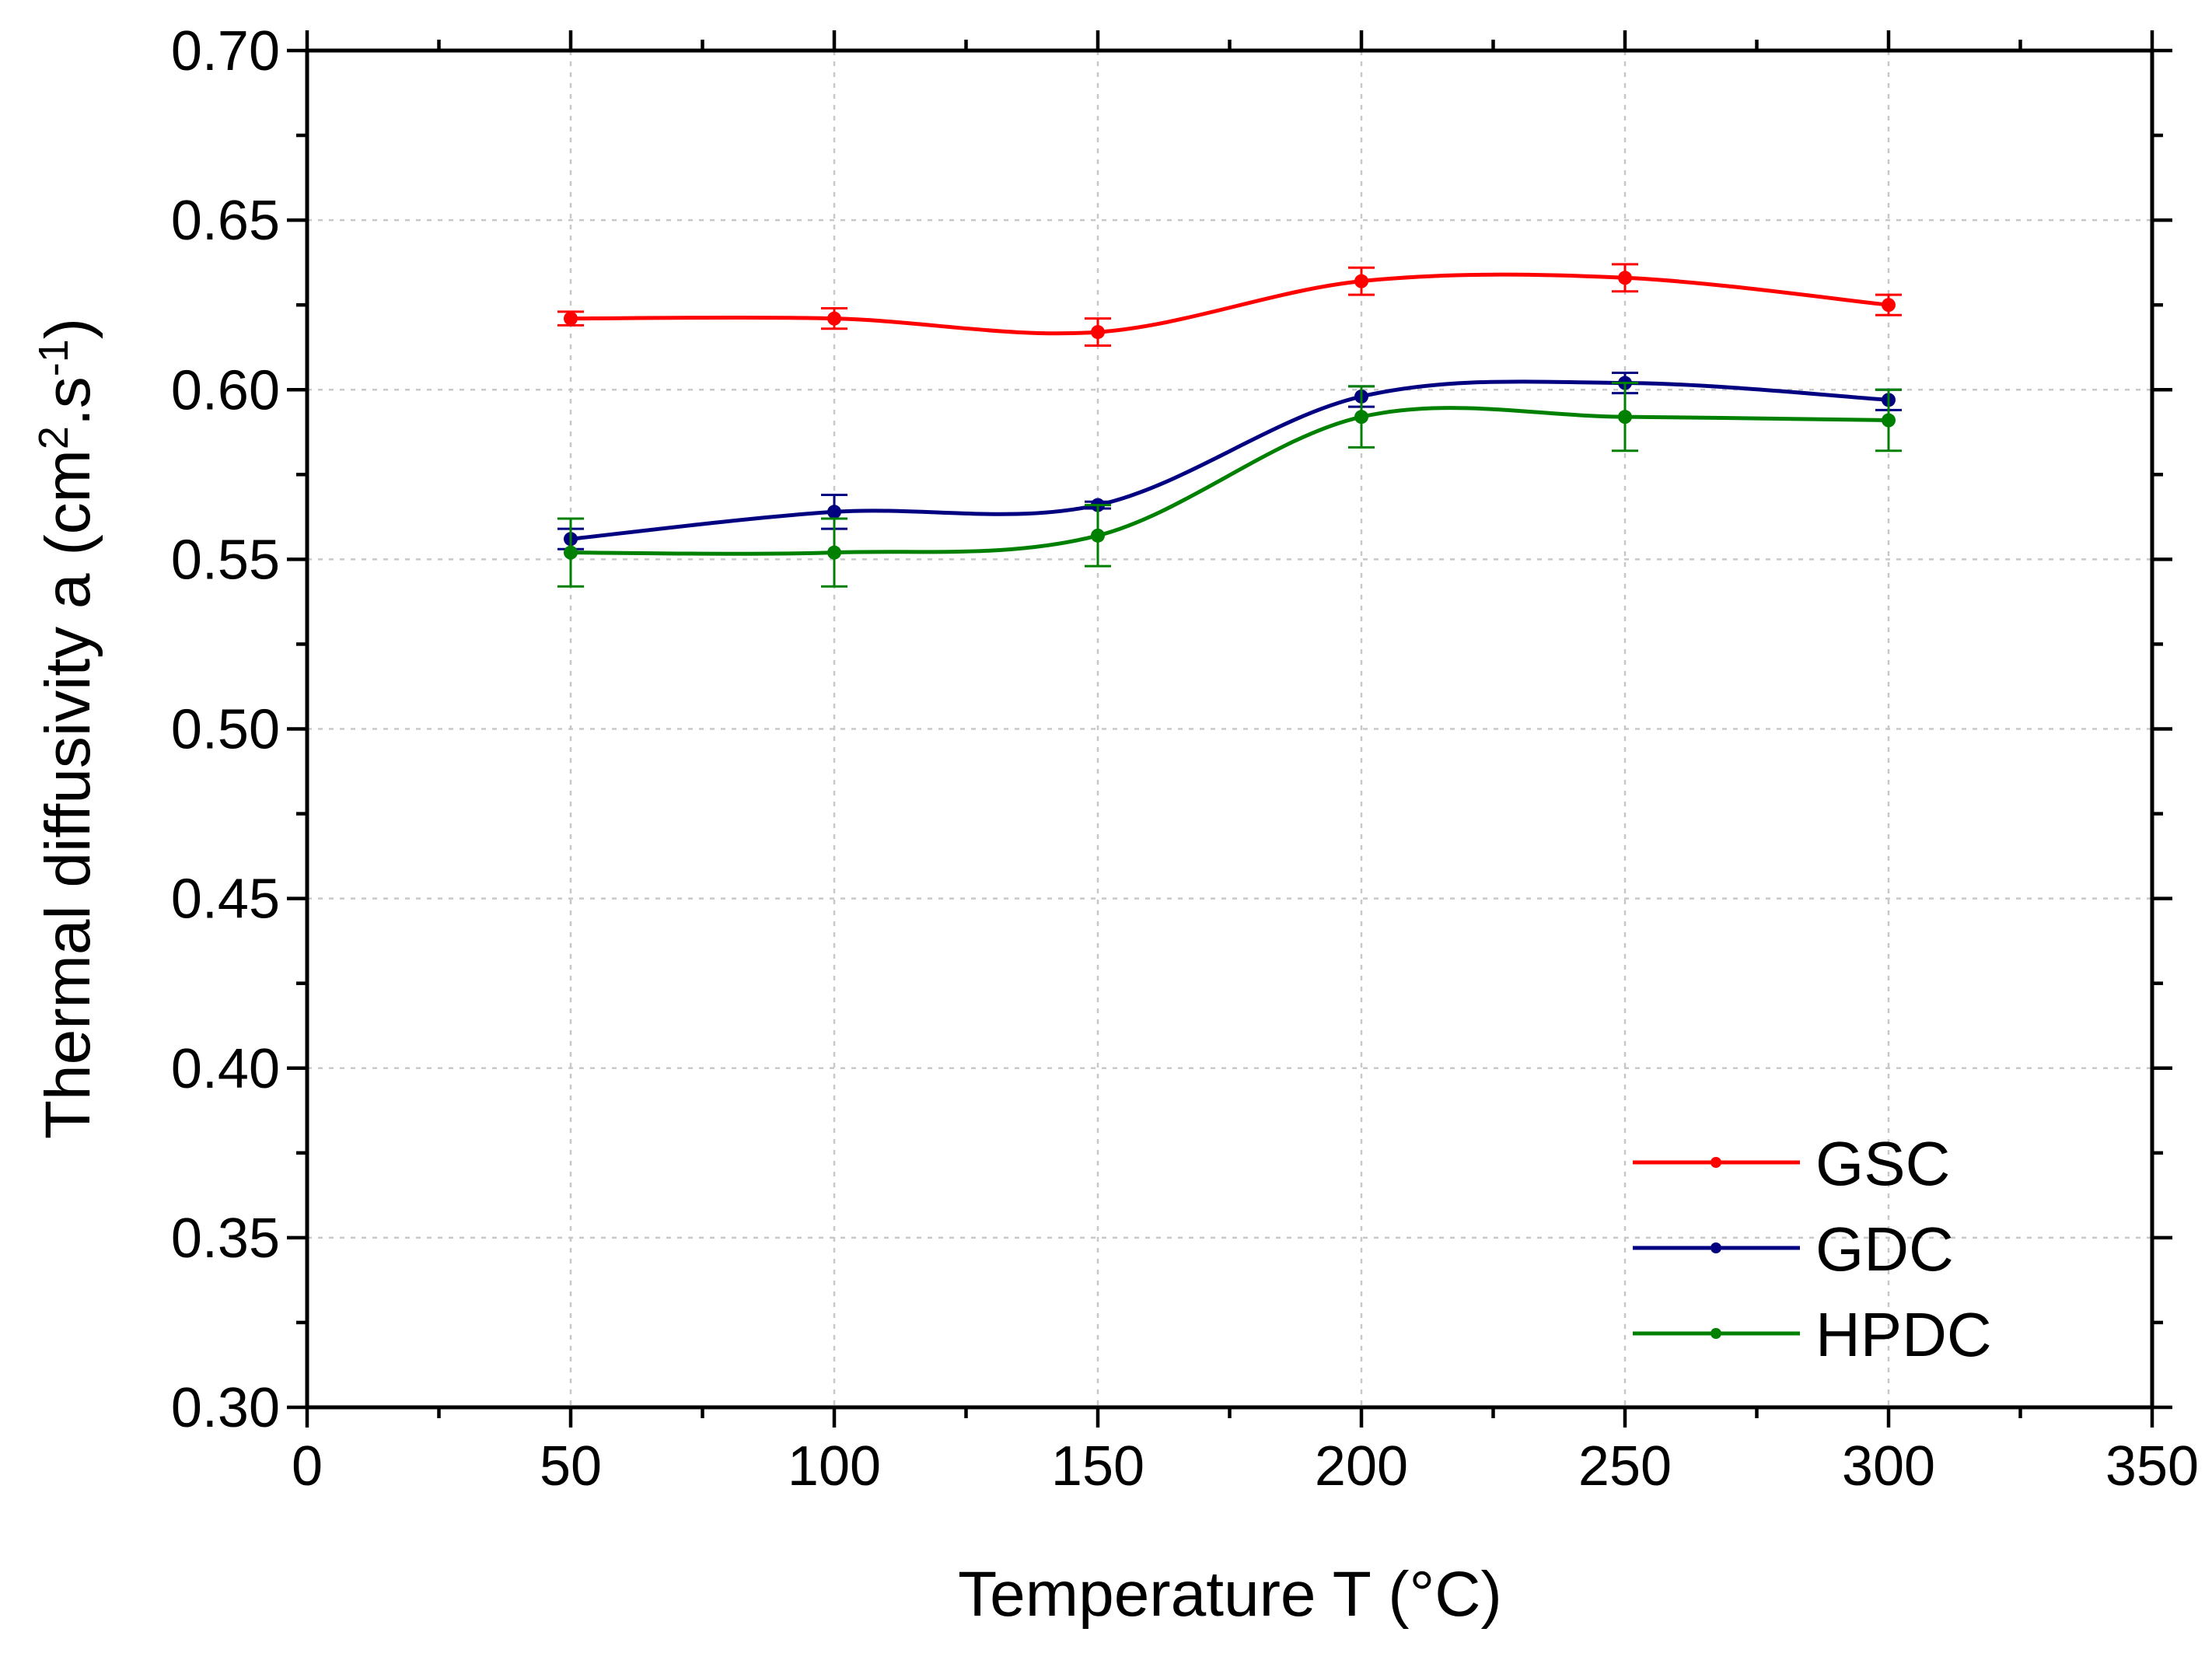 The height and width of the screenshot is (1653, 2212). Describe the element at coordinates (834, 1466) in the screenshot. I see `x-tick-label: 100` at that location.